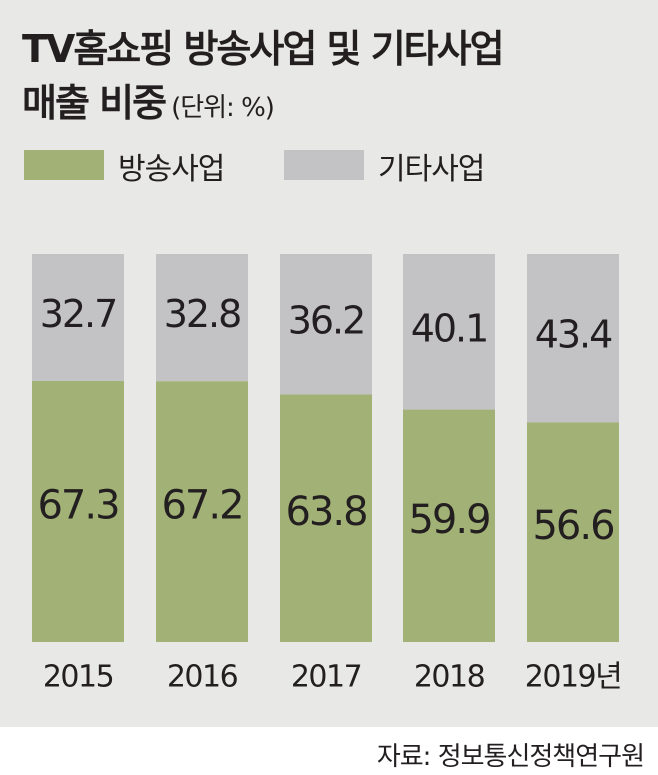 The width and height of the screenshot is (658, 775). What do you see at coordinates (202, 677) in the screenshot?
I see `x-tick-label-1: 2016` at bounding box center [202, 677].